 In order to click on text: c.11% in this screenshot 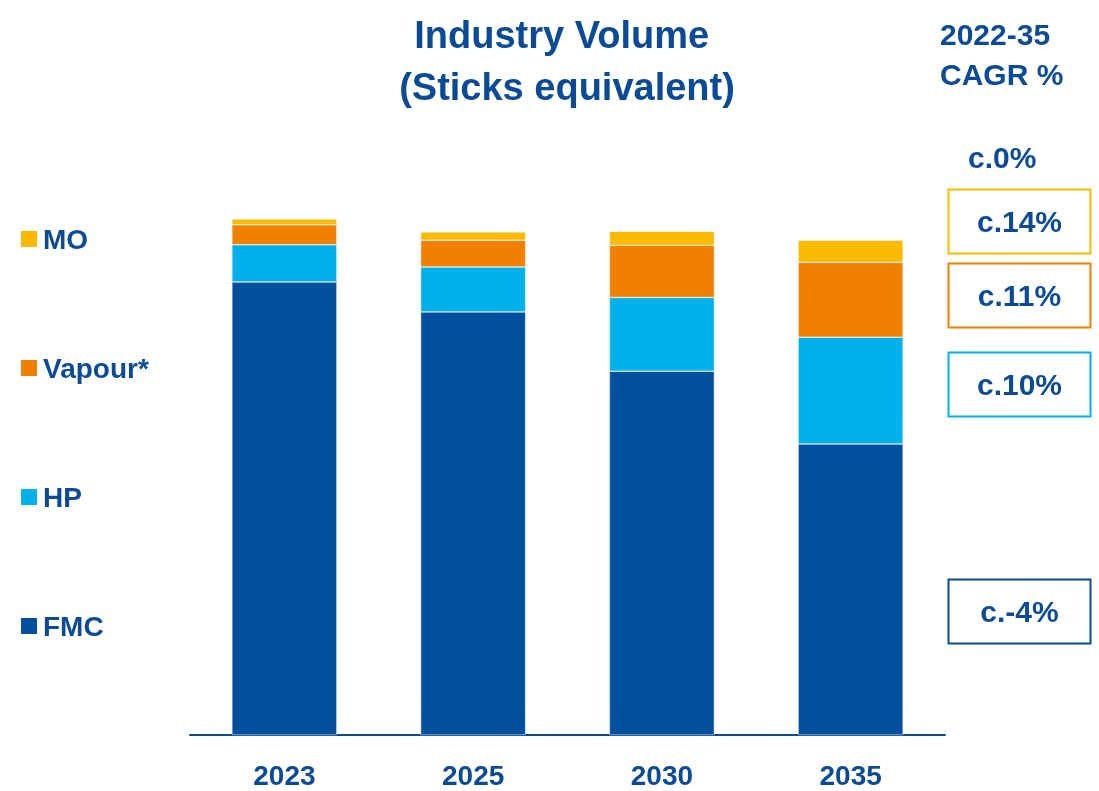, I will do `click(1019, 295)`.